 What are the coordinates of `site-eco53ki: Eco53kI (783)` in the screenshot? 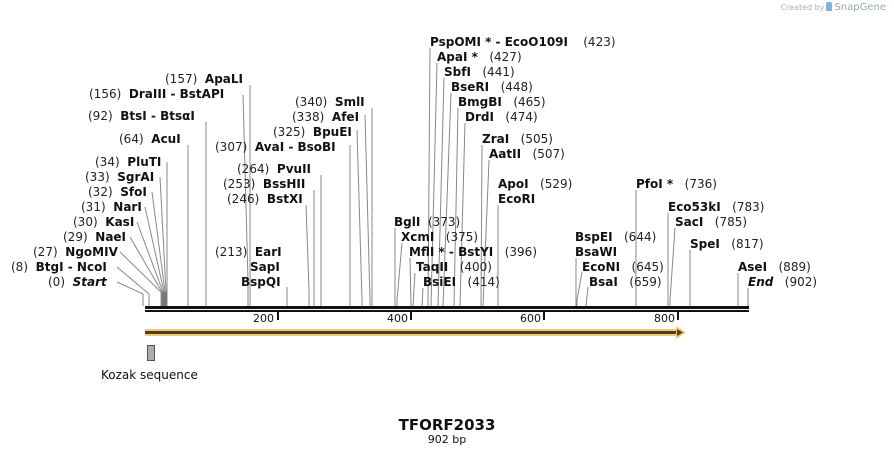 It's located at (716, 207).